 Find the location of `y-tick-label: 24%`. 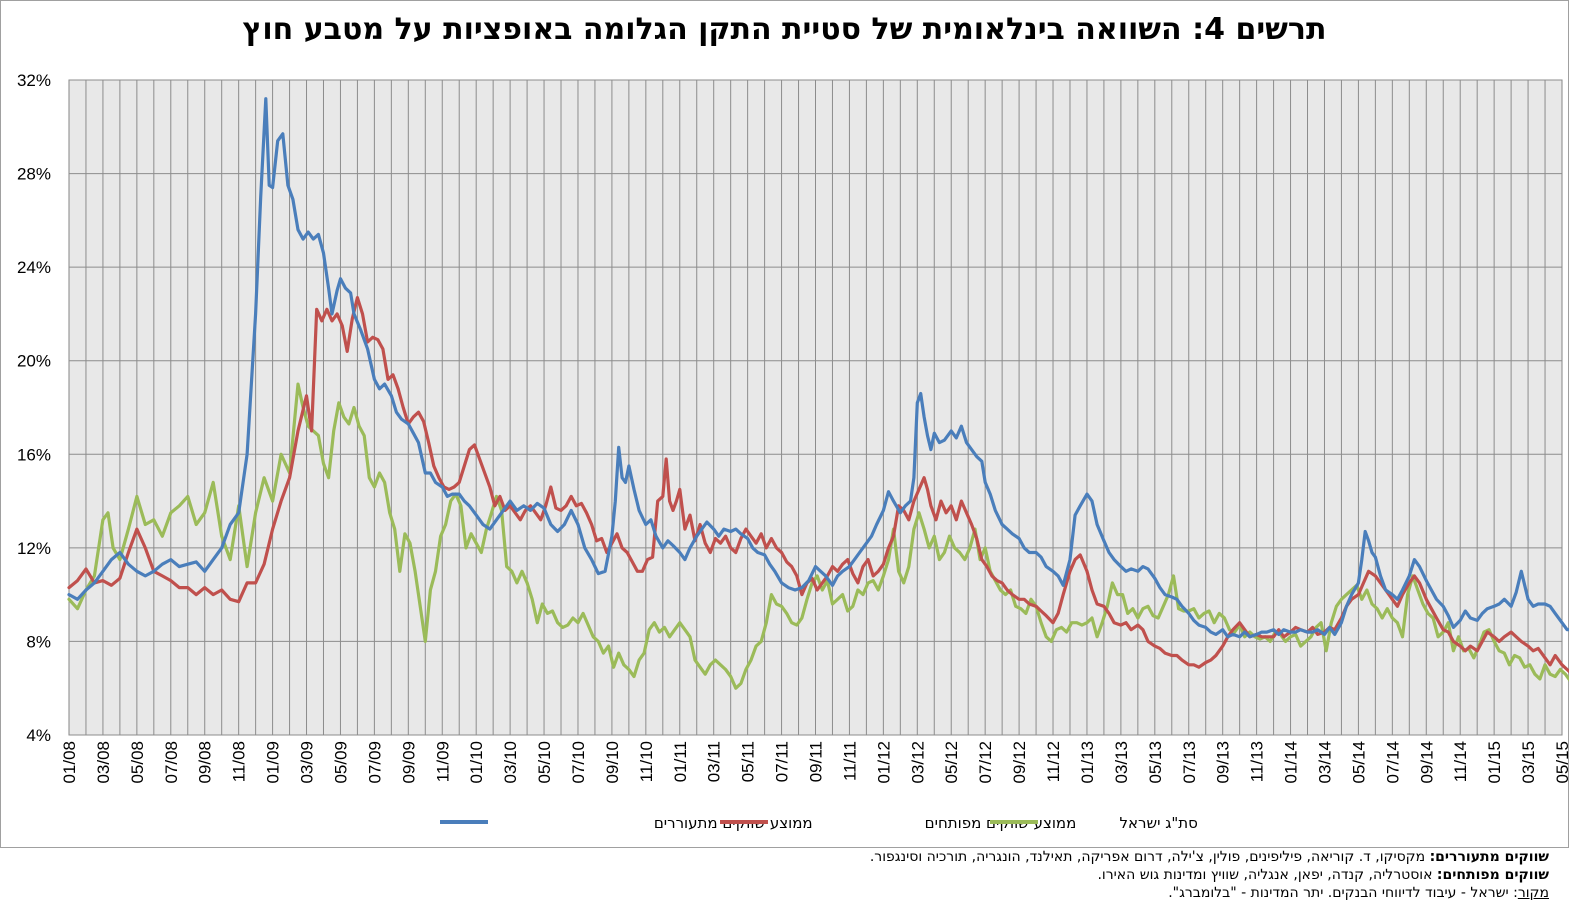

y-tick-label: 24% is located at coordinates (34, 267).